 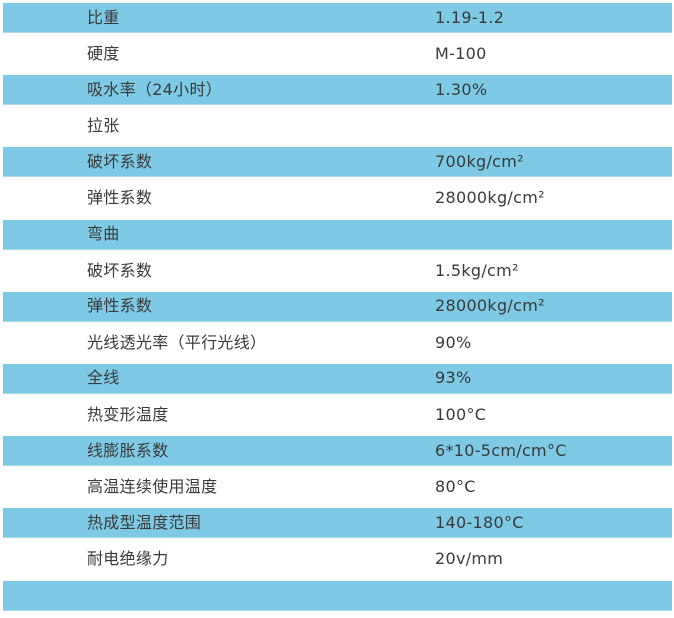 I want to click on table-row: 弯曲, so click(x=337, y=237).